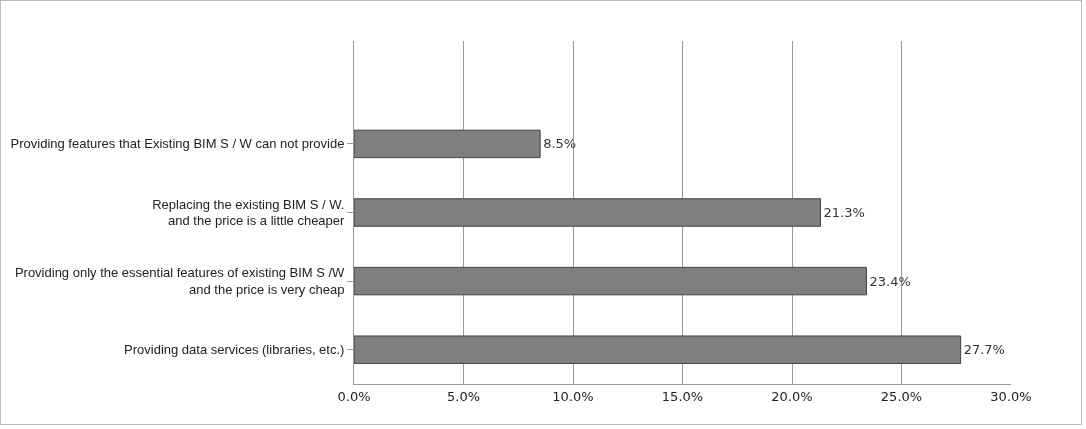 Image resolution: width=1086 pixels, height=429 pixels. I want to click on y-tick-label: Providing data services (libraries, etc.), so click(234, 350).